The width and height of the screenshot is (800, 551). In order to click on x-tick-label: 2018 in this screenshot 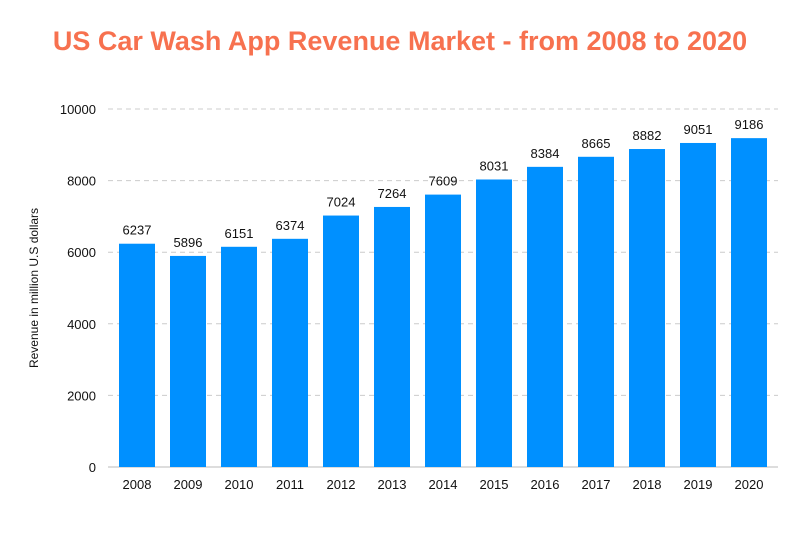, I will do `click(647, 484)`.